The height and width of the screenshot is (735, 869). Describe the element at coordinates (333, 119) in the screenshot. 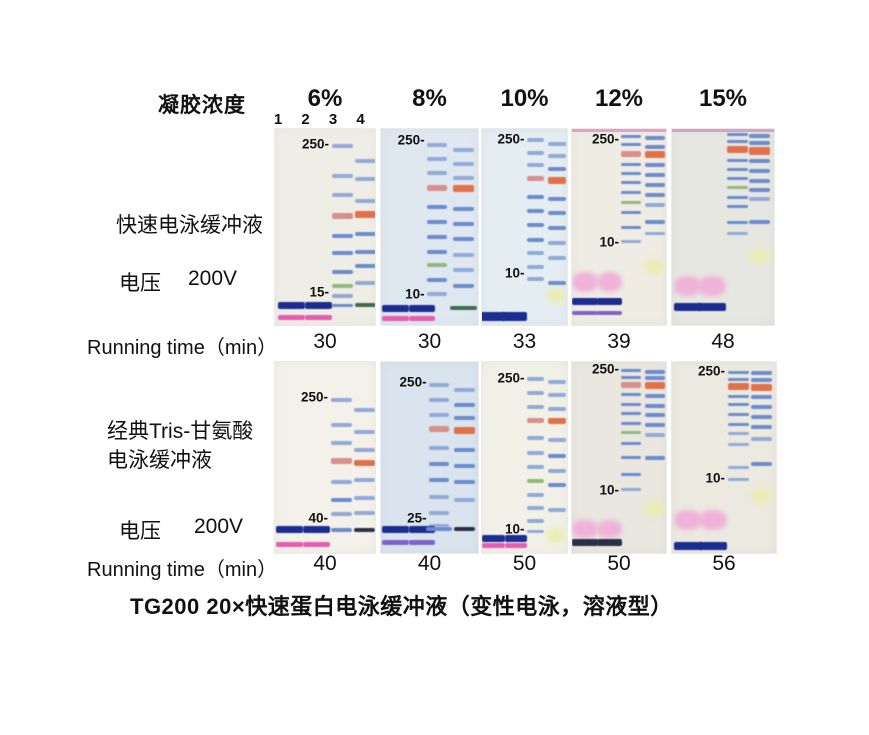

I see `lane-number-3: 3` at that location.